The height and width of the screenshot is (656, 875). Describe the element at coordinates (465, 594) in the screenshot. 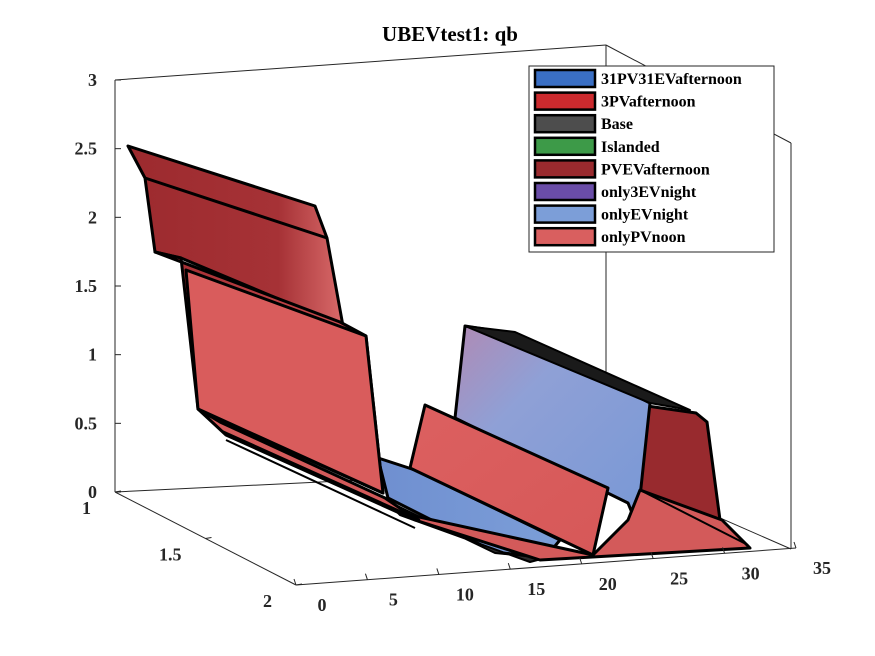

I see `x-tick-label: 10` at that location.